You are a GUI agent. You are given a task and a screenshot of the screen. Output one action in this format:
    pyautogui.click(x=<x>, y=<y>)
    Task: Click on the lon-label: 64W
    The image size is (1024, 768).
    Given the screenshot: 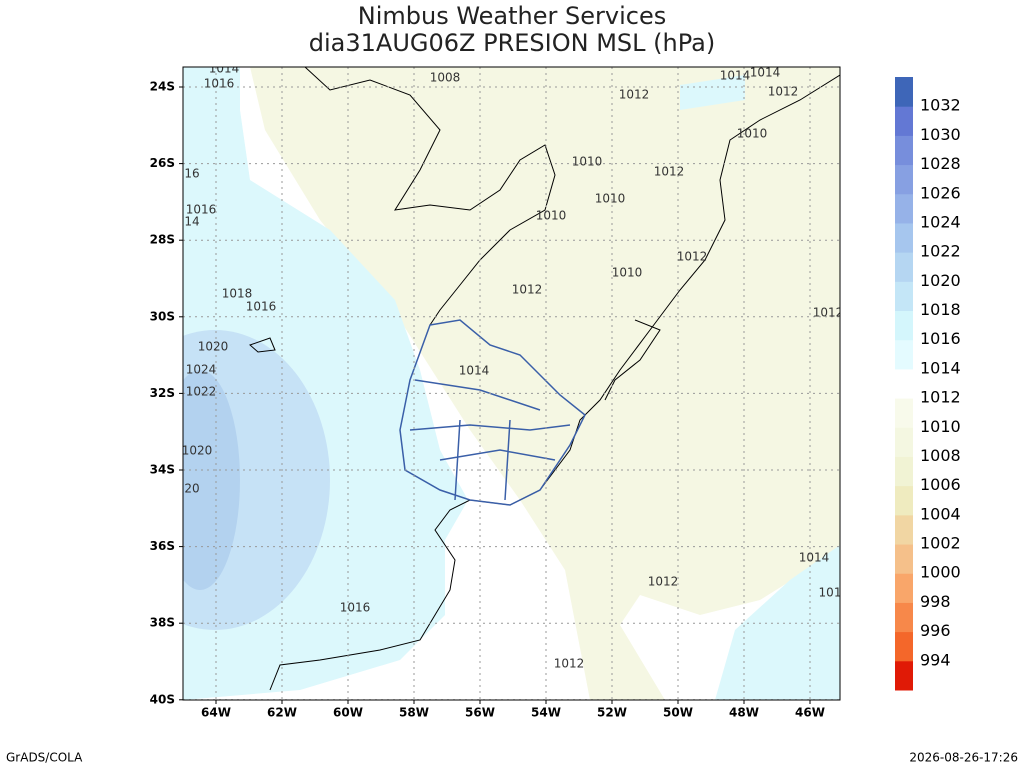 What is the action you would take?
    pyautogui.click(x=216, y=713)
    